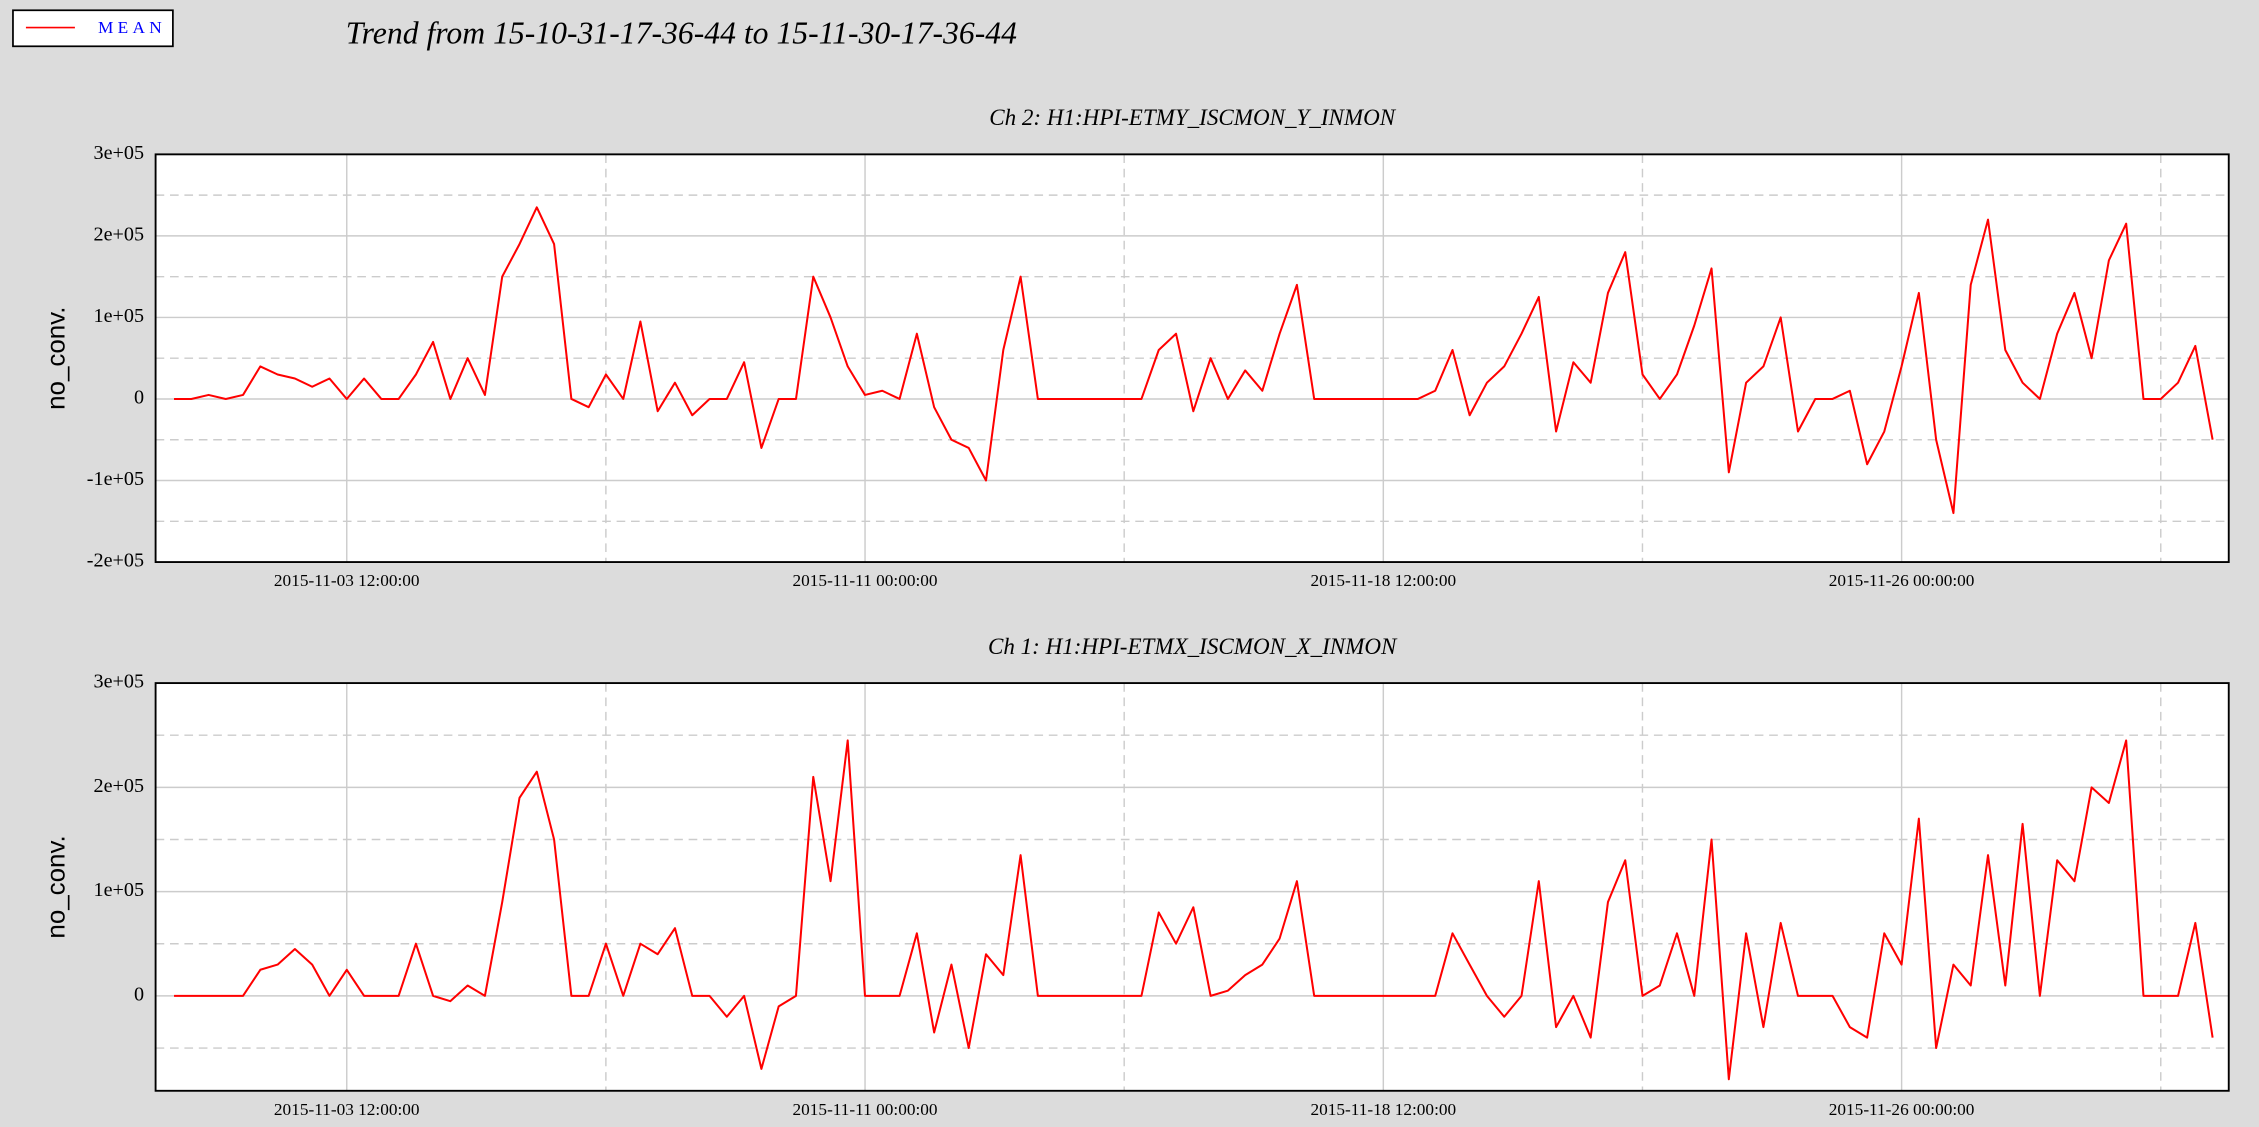 The height and width of the screenshot is (1127, 2259). I want to click on chart-title: Ch 1: H1:HPI-ETMX_ISCMON_X_INMON, so click(1193, 646).